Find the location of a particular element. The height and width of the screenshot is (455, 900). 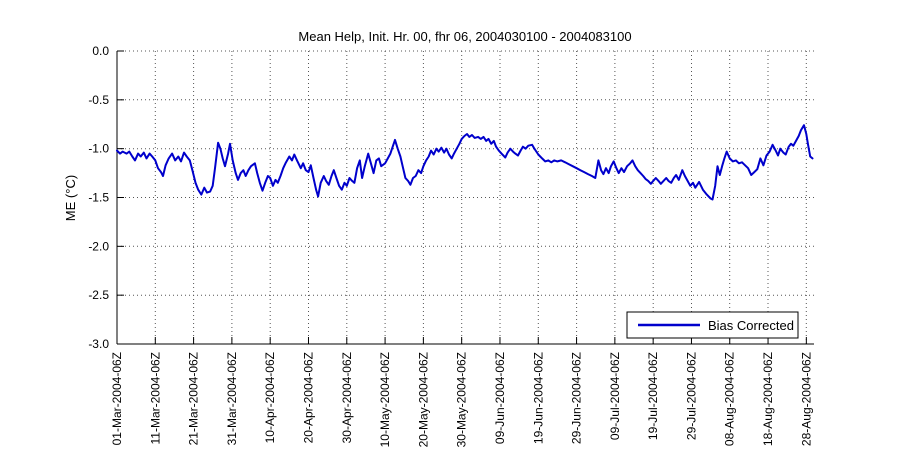

x-tick-label: 10-Apr-2004-06Z is located at coordinates (270, 397).